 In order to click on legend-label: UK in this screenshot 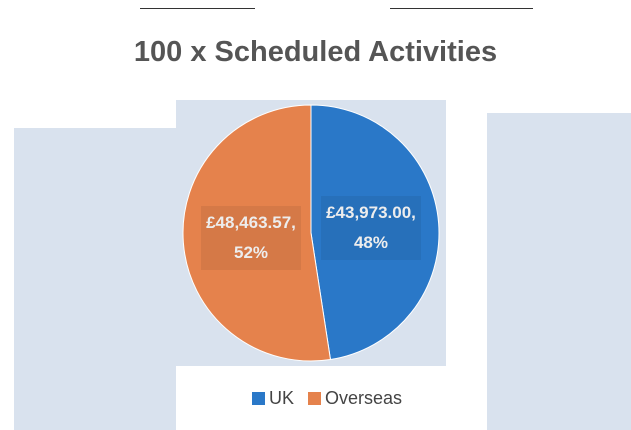, I will do `click(281, 397)`.